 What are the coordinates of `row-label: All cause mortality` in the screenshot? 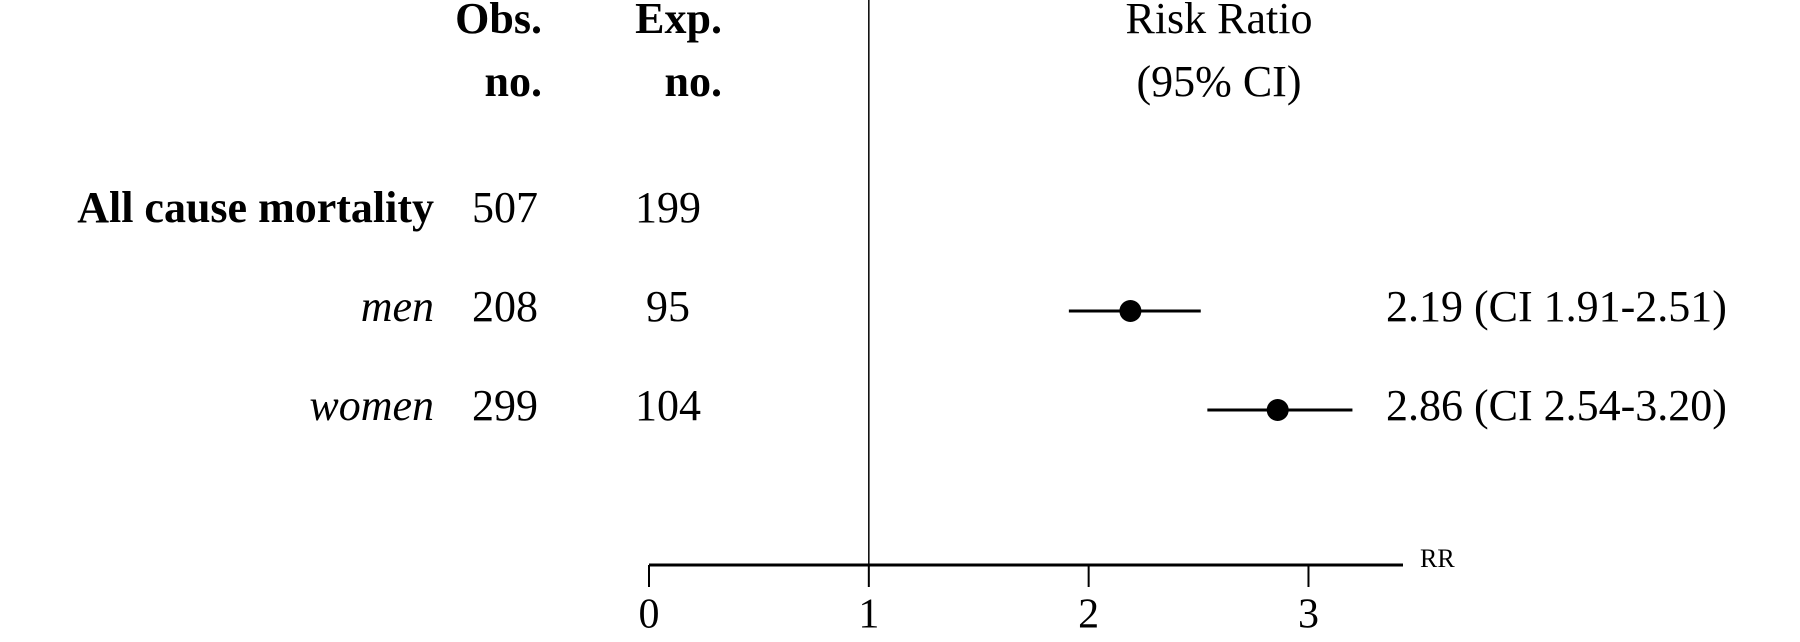 It's located at (255, 207).